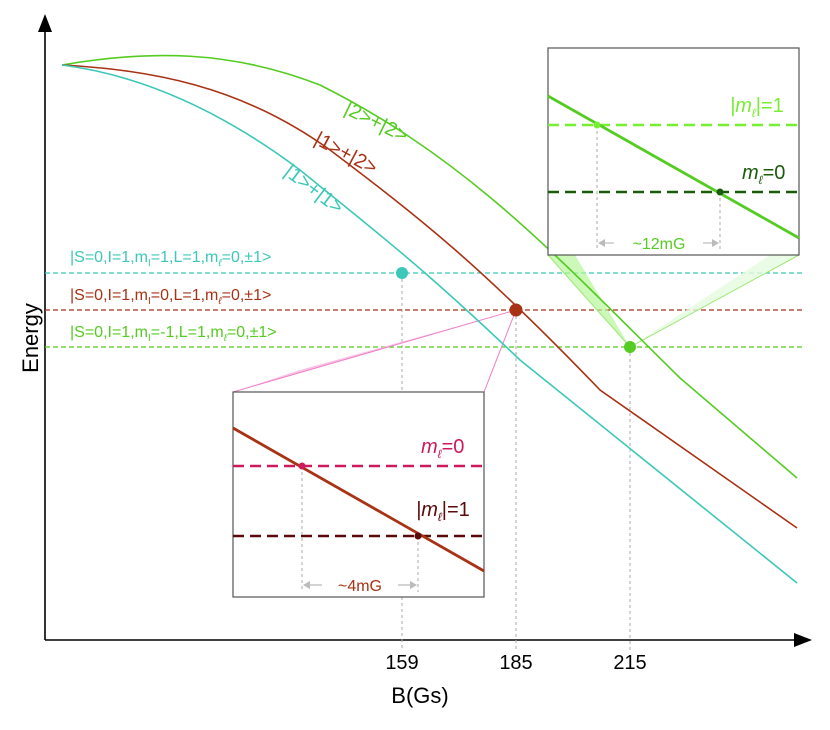 The height and width of the screenshot is (730, 830). Describe the element at coordinates (763, 174) in the screenshot. I see `inset-top-label-lower: mℓ=0` at that location.